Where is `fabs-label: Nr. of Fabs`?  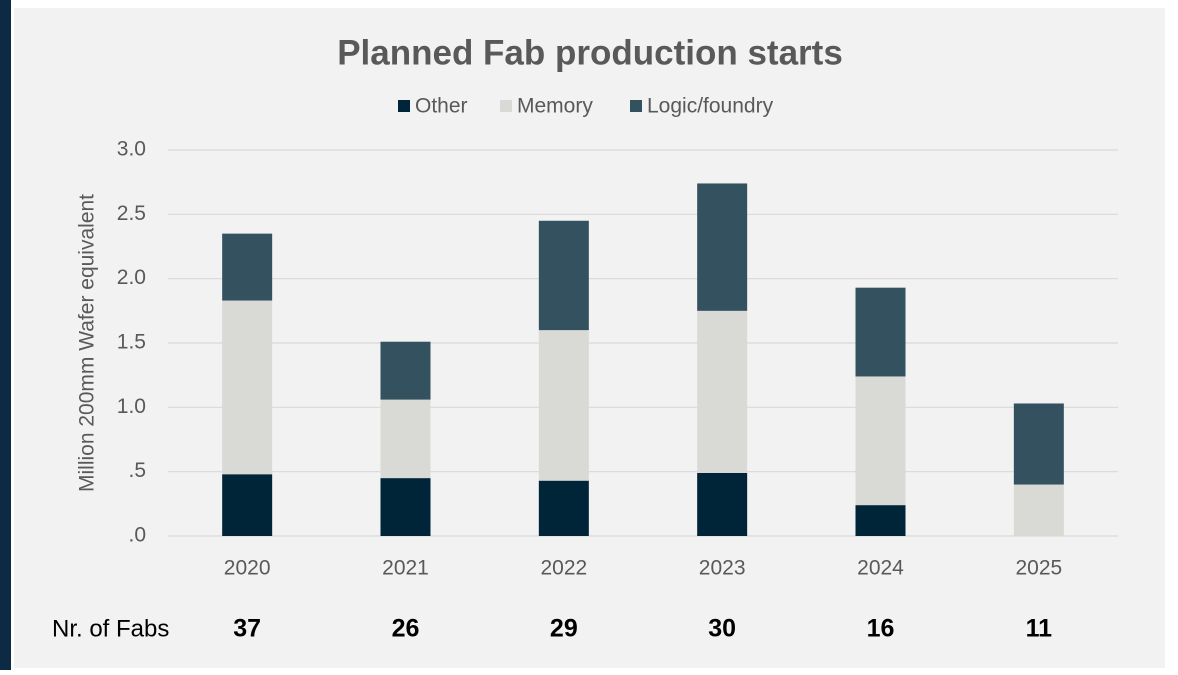
fabs-label: Nr. of Fabs is located at coordinates (110, 628).